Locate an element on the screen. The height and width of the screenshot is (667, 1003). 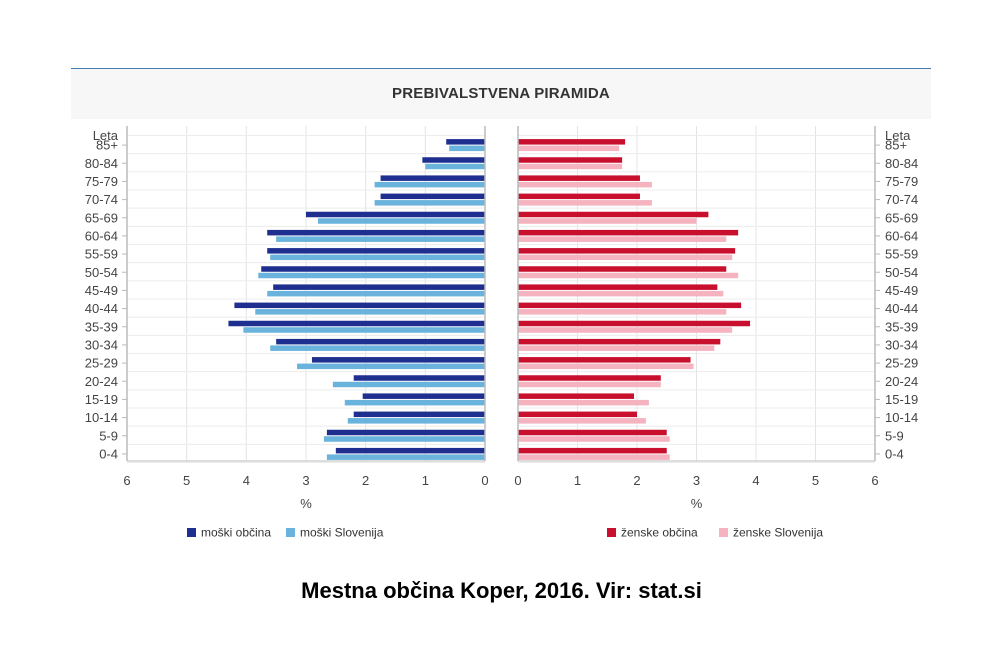
age-label-right: 75-79 is located at coordinates (901, 181).